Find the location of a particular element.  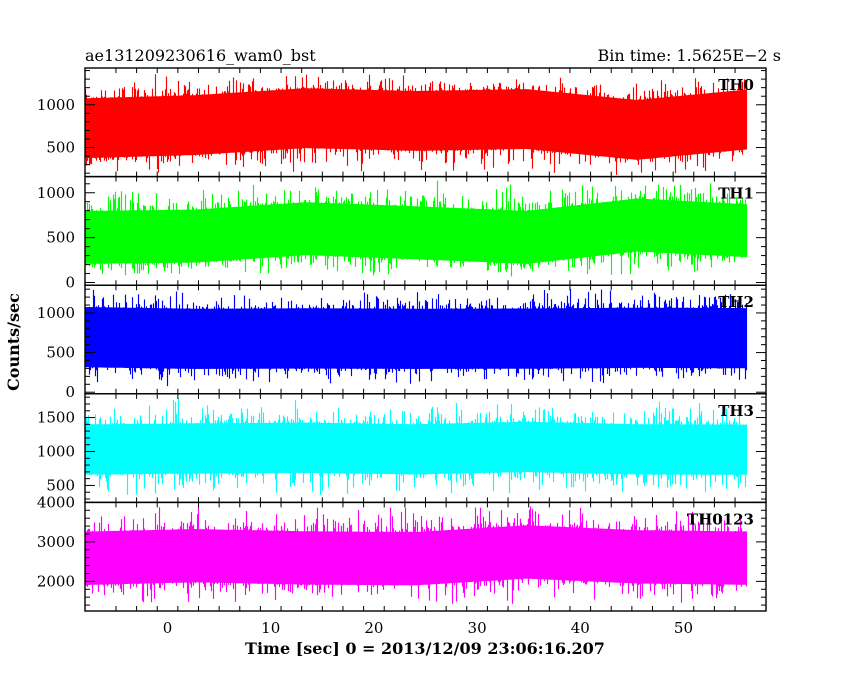

panel-label-th1: TH1 is located at coordinates (736, 194).